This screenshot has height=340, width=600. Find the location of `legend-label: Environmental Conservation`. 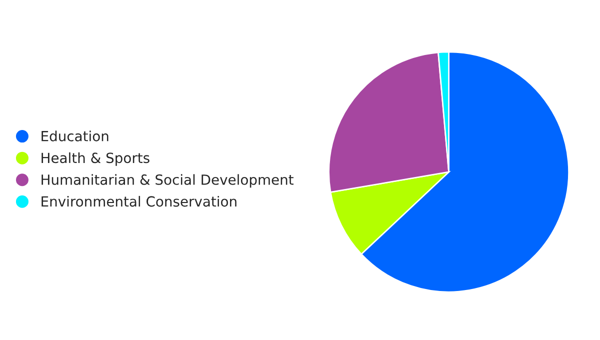

legend-label: Environmental Conservation is located at coordinates (139, 201).